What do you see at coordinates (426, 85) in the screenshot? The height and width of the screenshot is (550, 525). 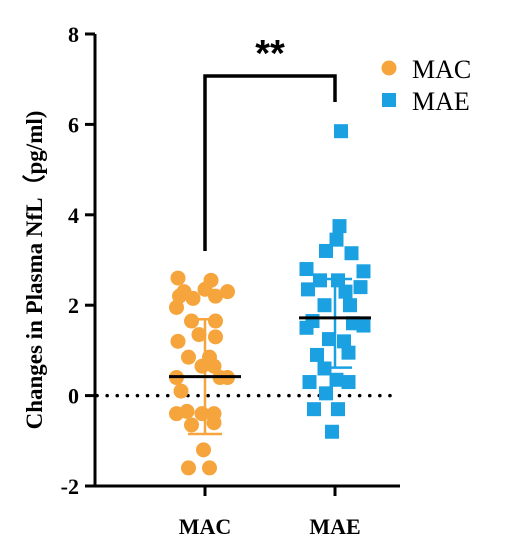 I see `legend: MAC MAE` at bounding box center [426, 85].